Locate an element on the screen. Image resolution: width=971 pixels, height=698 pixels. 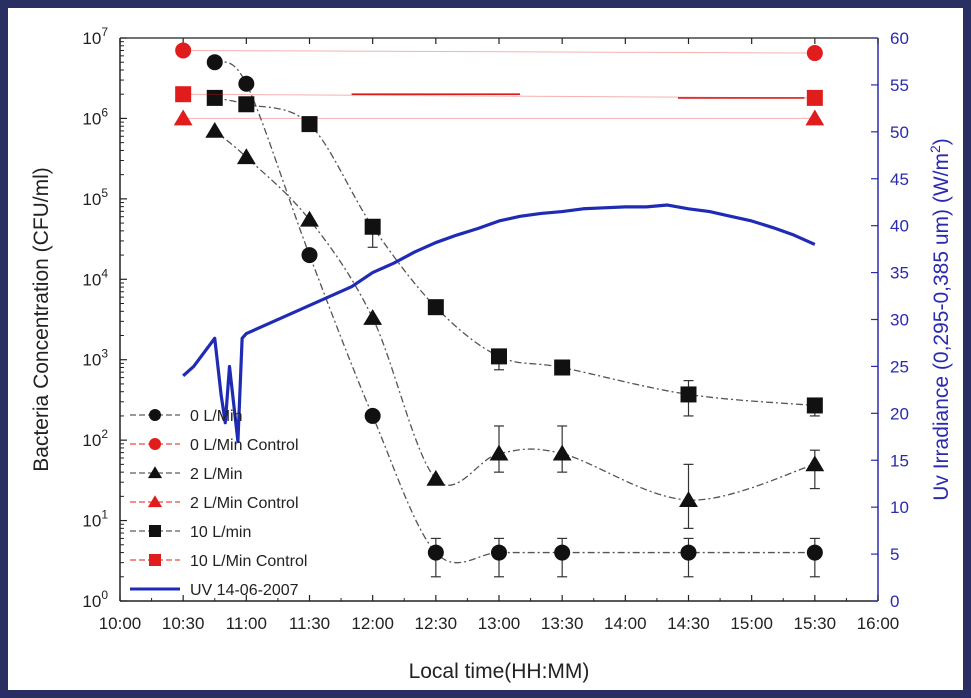
y2-tick-label: 15 is located at coordinates (899, 460).